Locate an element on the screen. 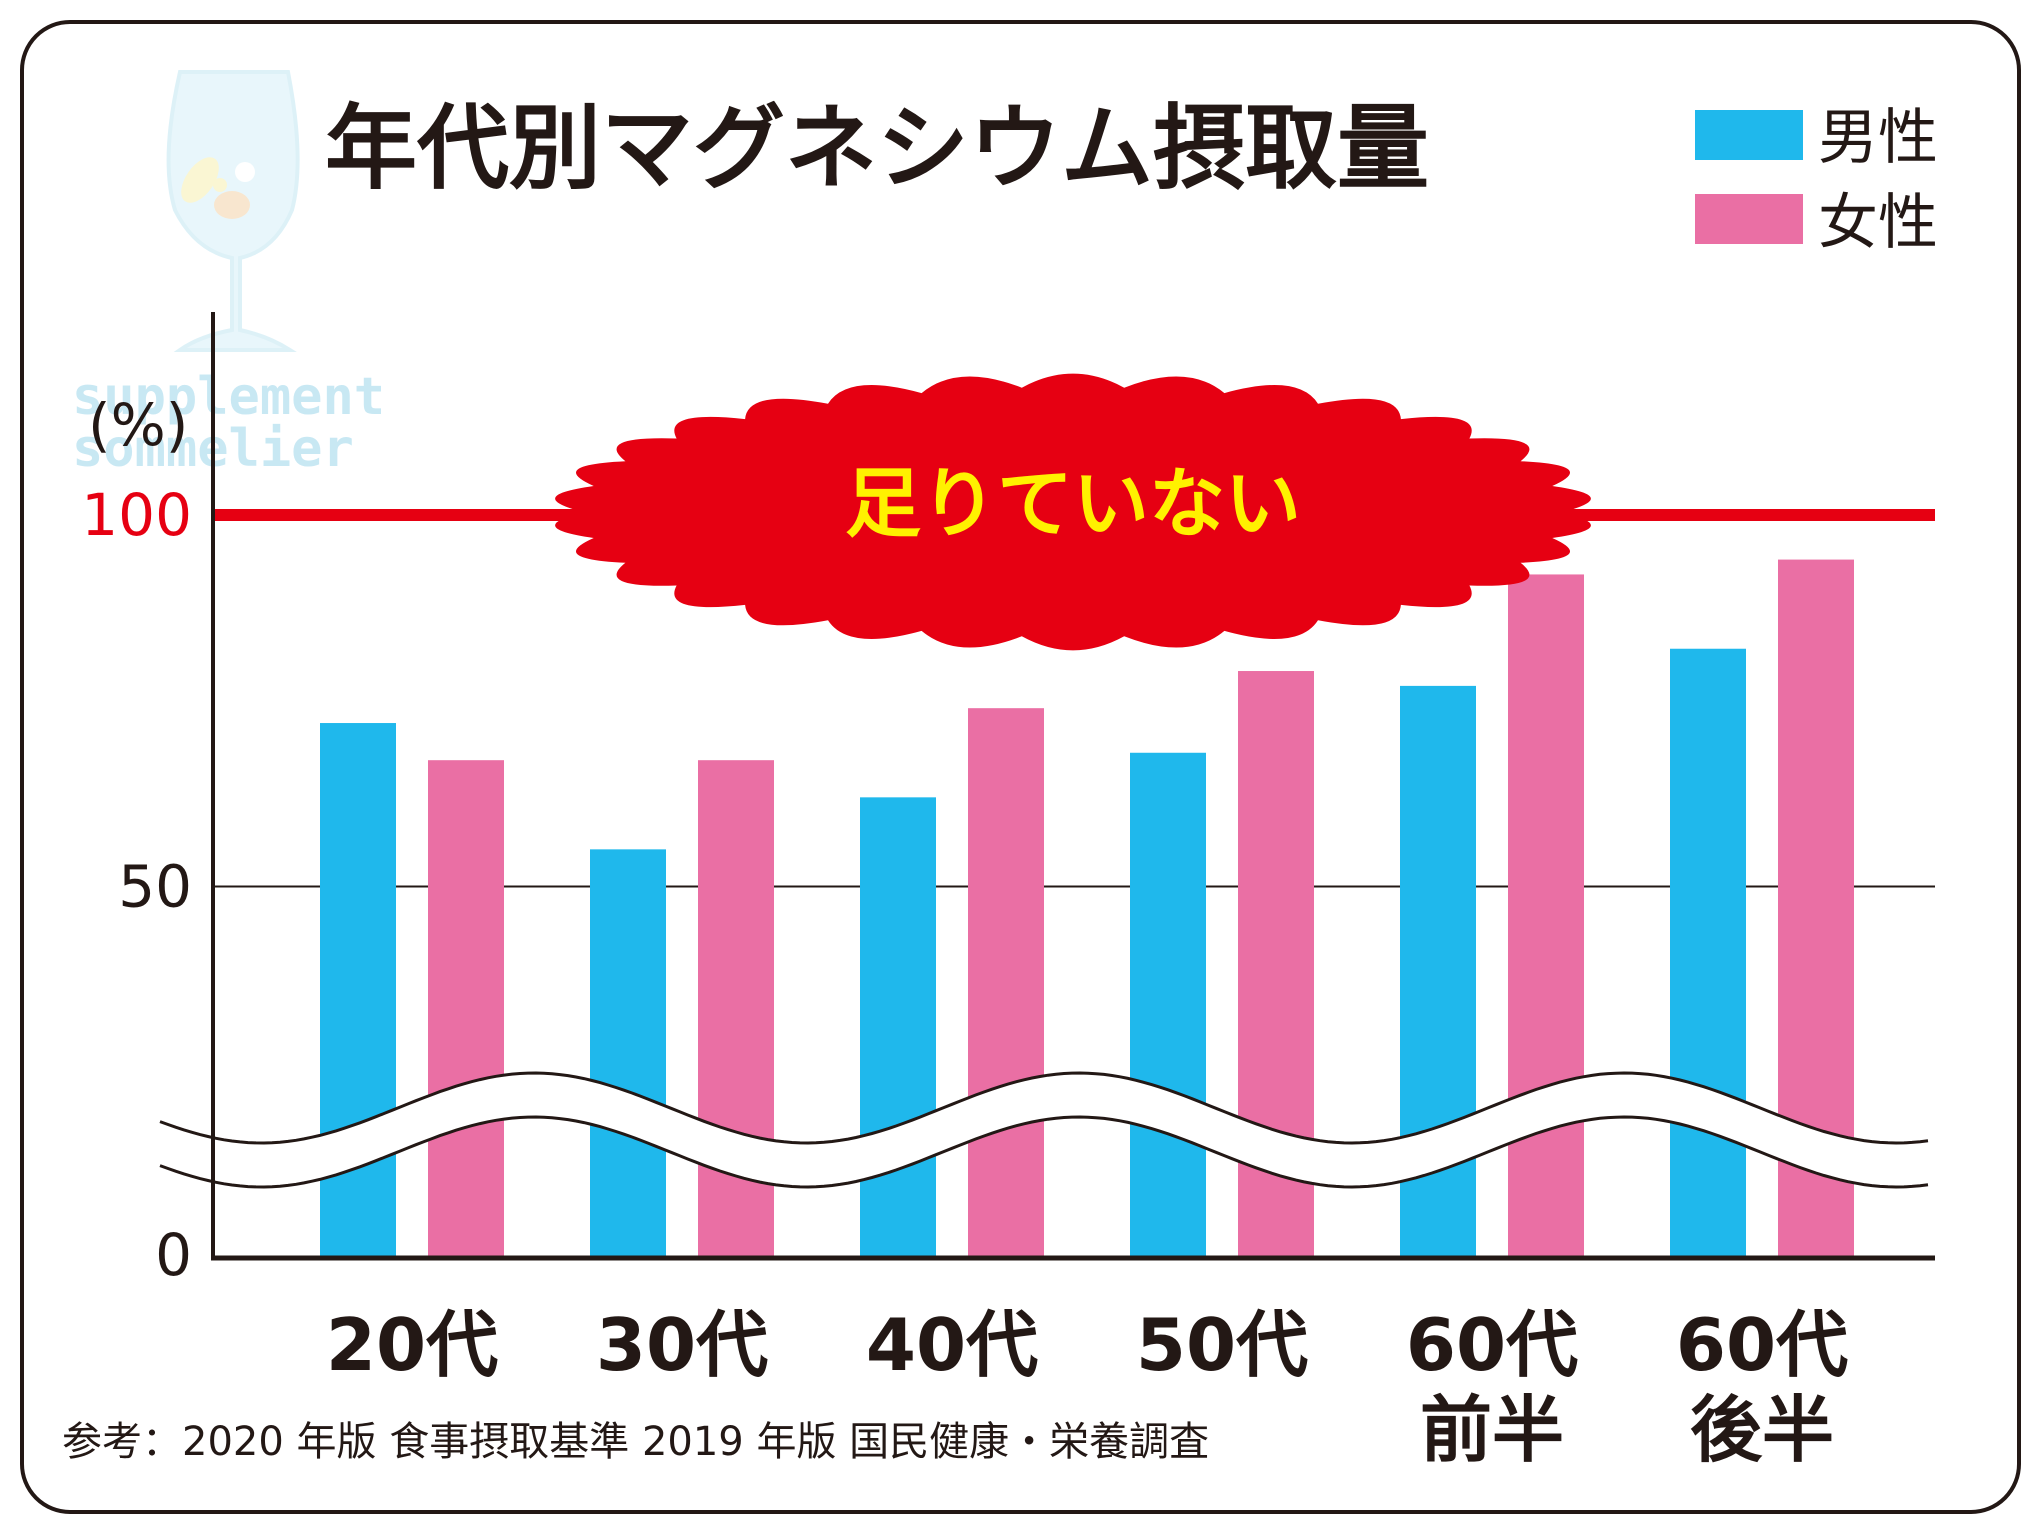 The width and height of the screenshot is (2041, 1533). chart-title: 年代別マグネシウム摂取量 is located at coordinates (877, 148).